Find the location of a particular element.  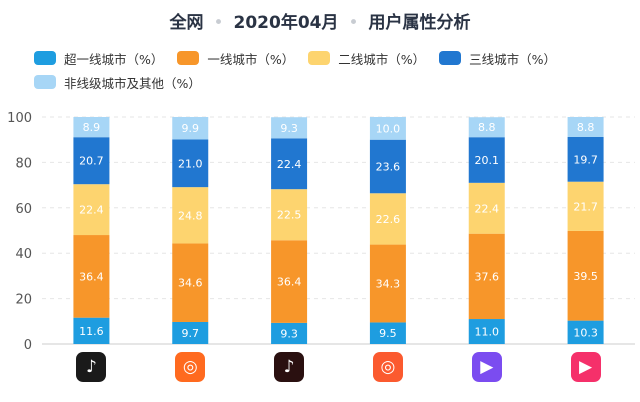

data-label: 22.6 is located at coordinates (388, 219).